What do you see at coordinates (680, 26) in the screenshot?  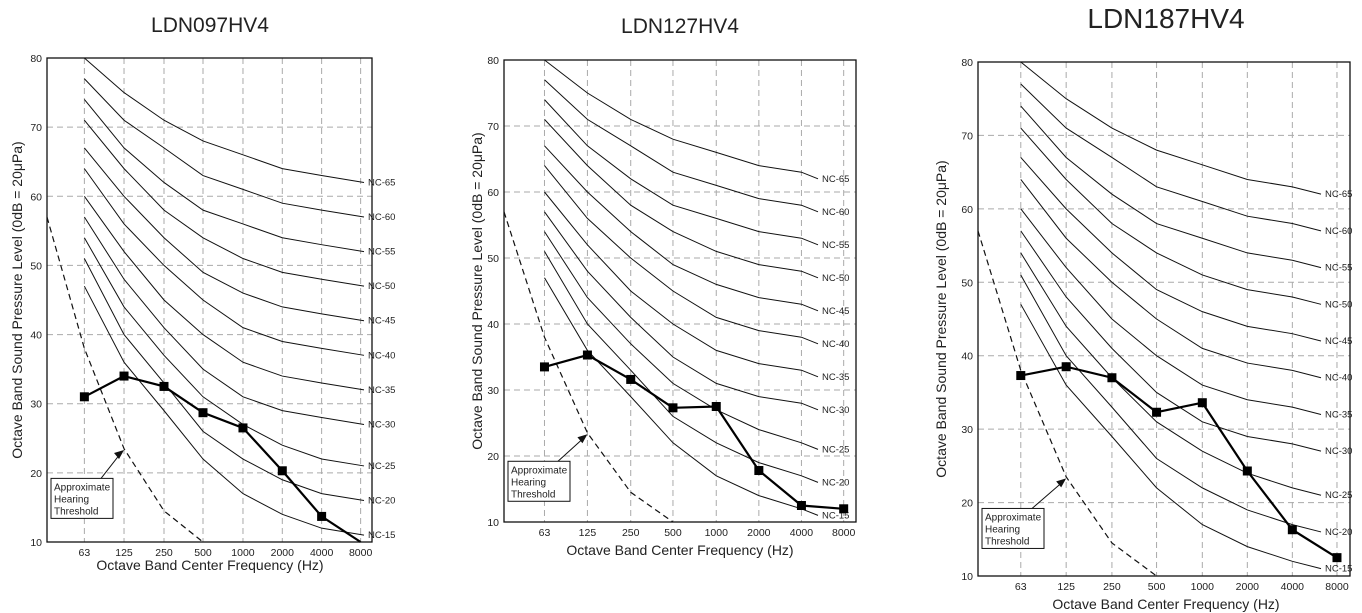 I see `chart-title: LDN127HV4` at bounding box center [680, 26].